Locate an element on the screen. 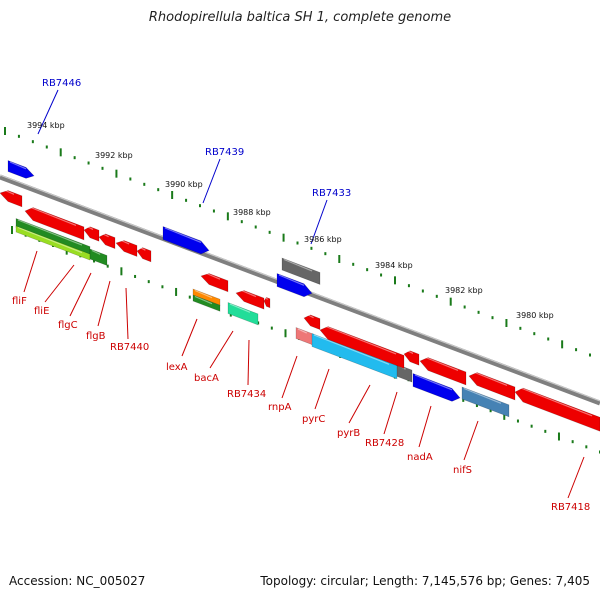  gene-rb7428-shine is located at coordinates (409, 351).